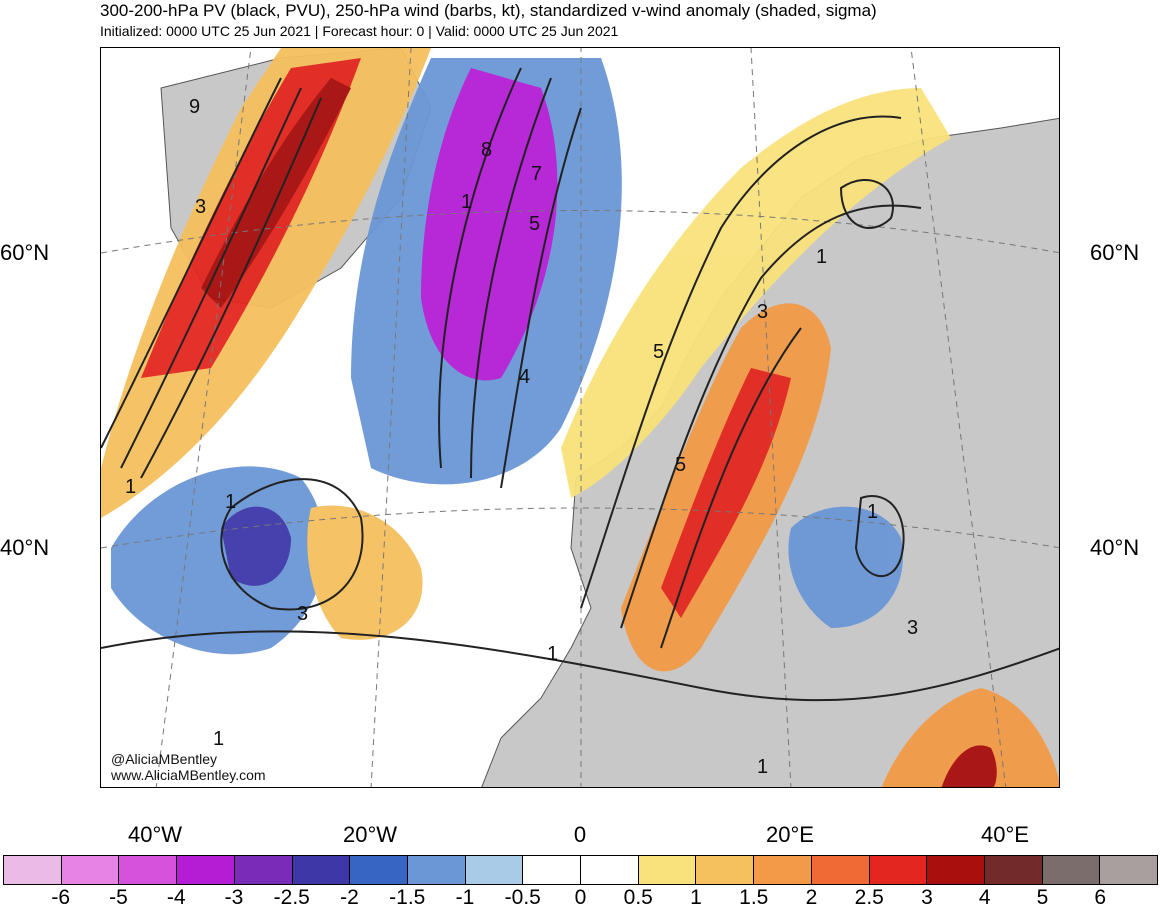  I want to click on lat-label-40n-left: 40°N, so click(25, 547).